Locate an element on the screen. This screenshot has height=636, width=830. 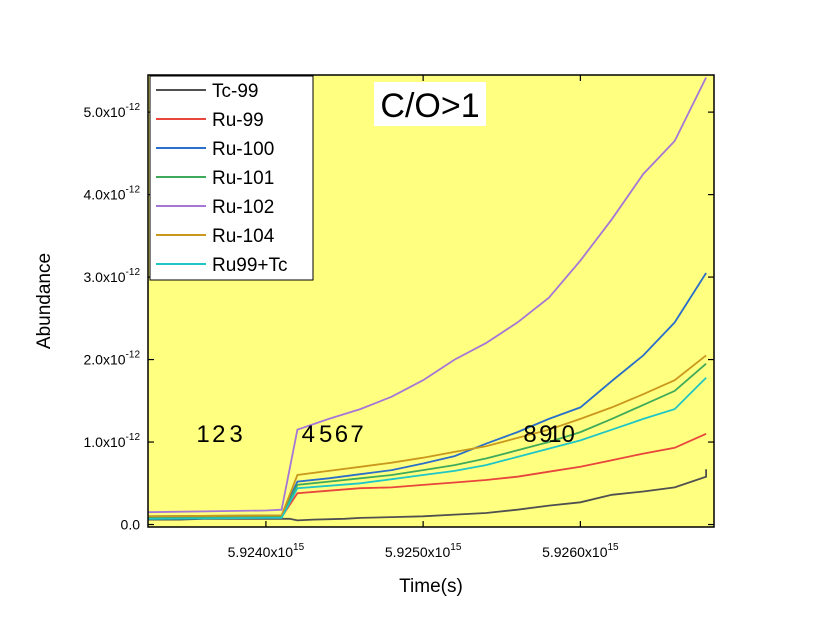
pulse-label-7: 7 is located at coordinates (356, 434).